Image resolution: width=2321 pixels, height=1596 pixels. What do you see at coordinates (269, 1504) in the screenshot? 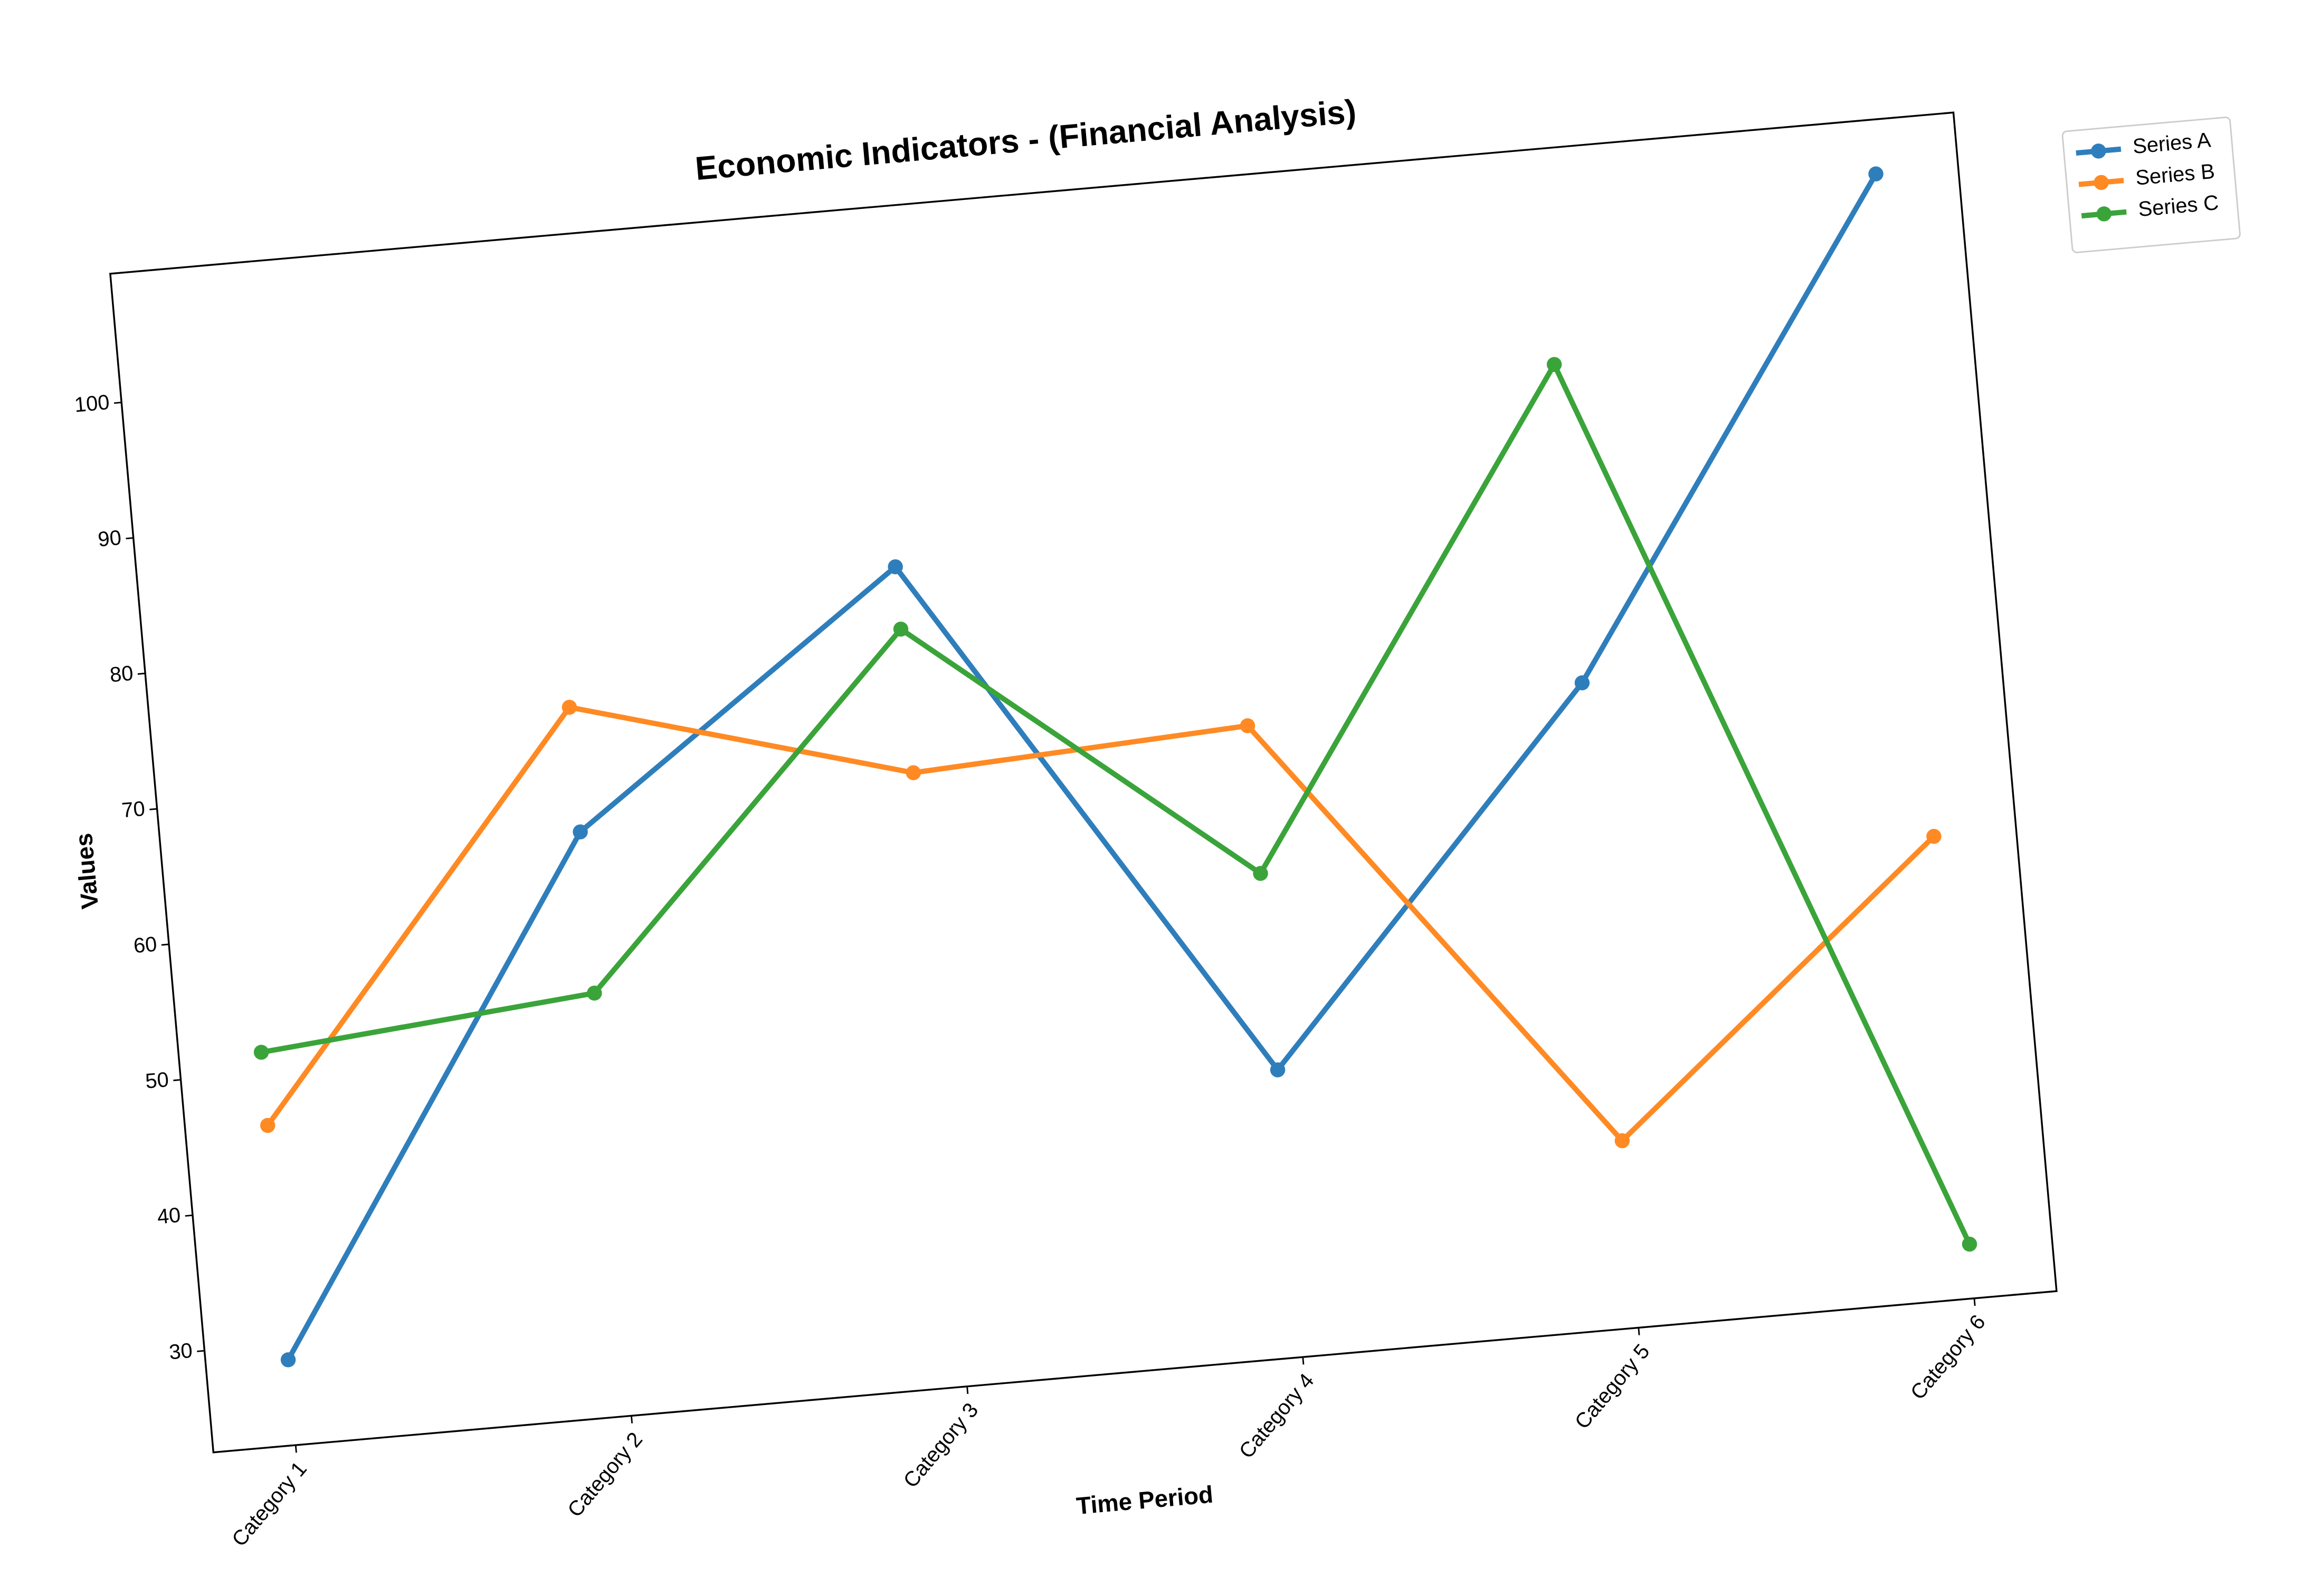
I see `x-tick-label: Category 1` at bounding box center [269, 1504].